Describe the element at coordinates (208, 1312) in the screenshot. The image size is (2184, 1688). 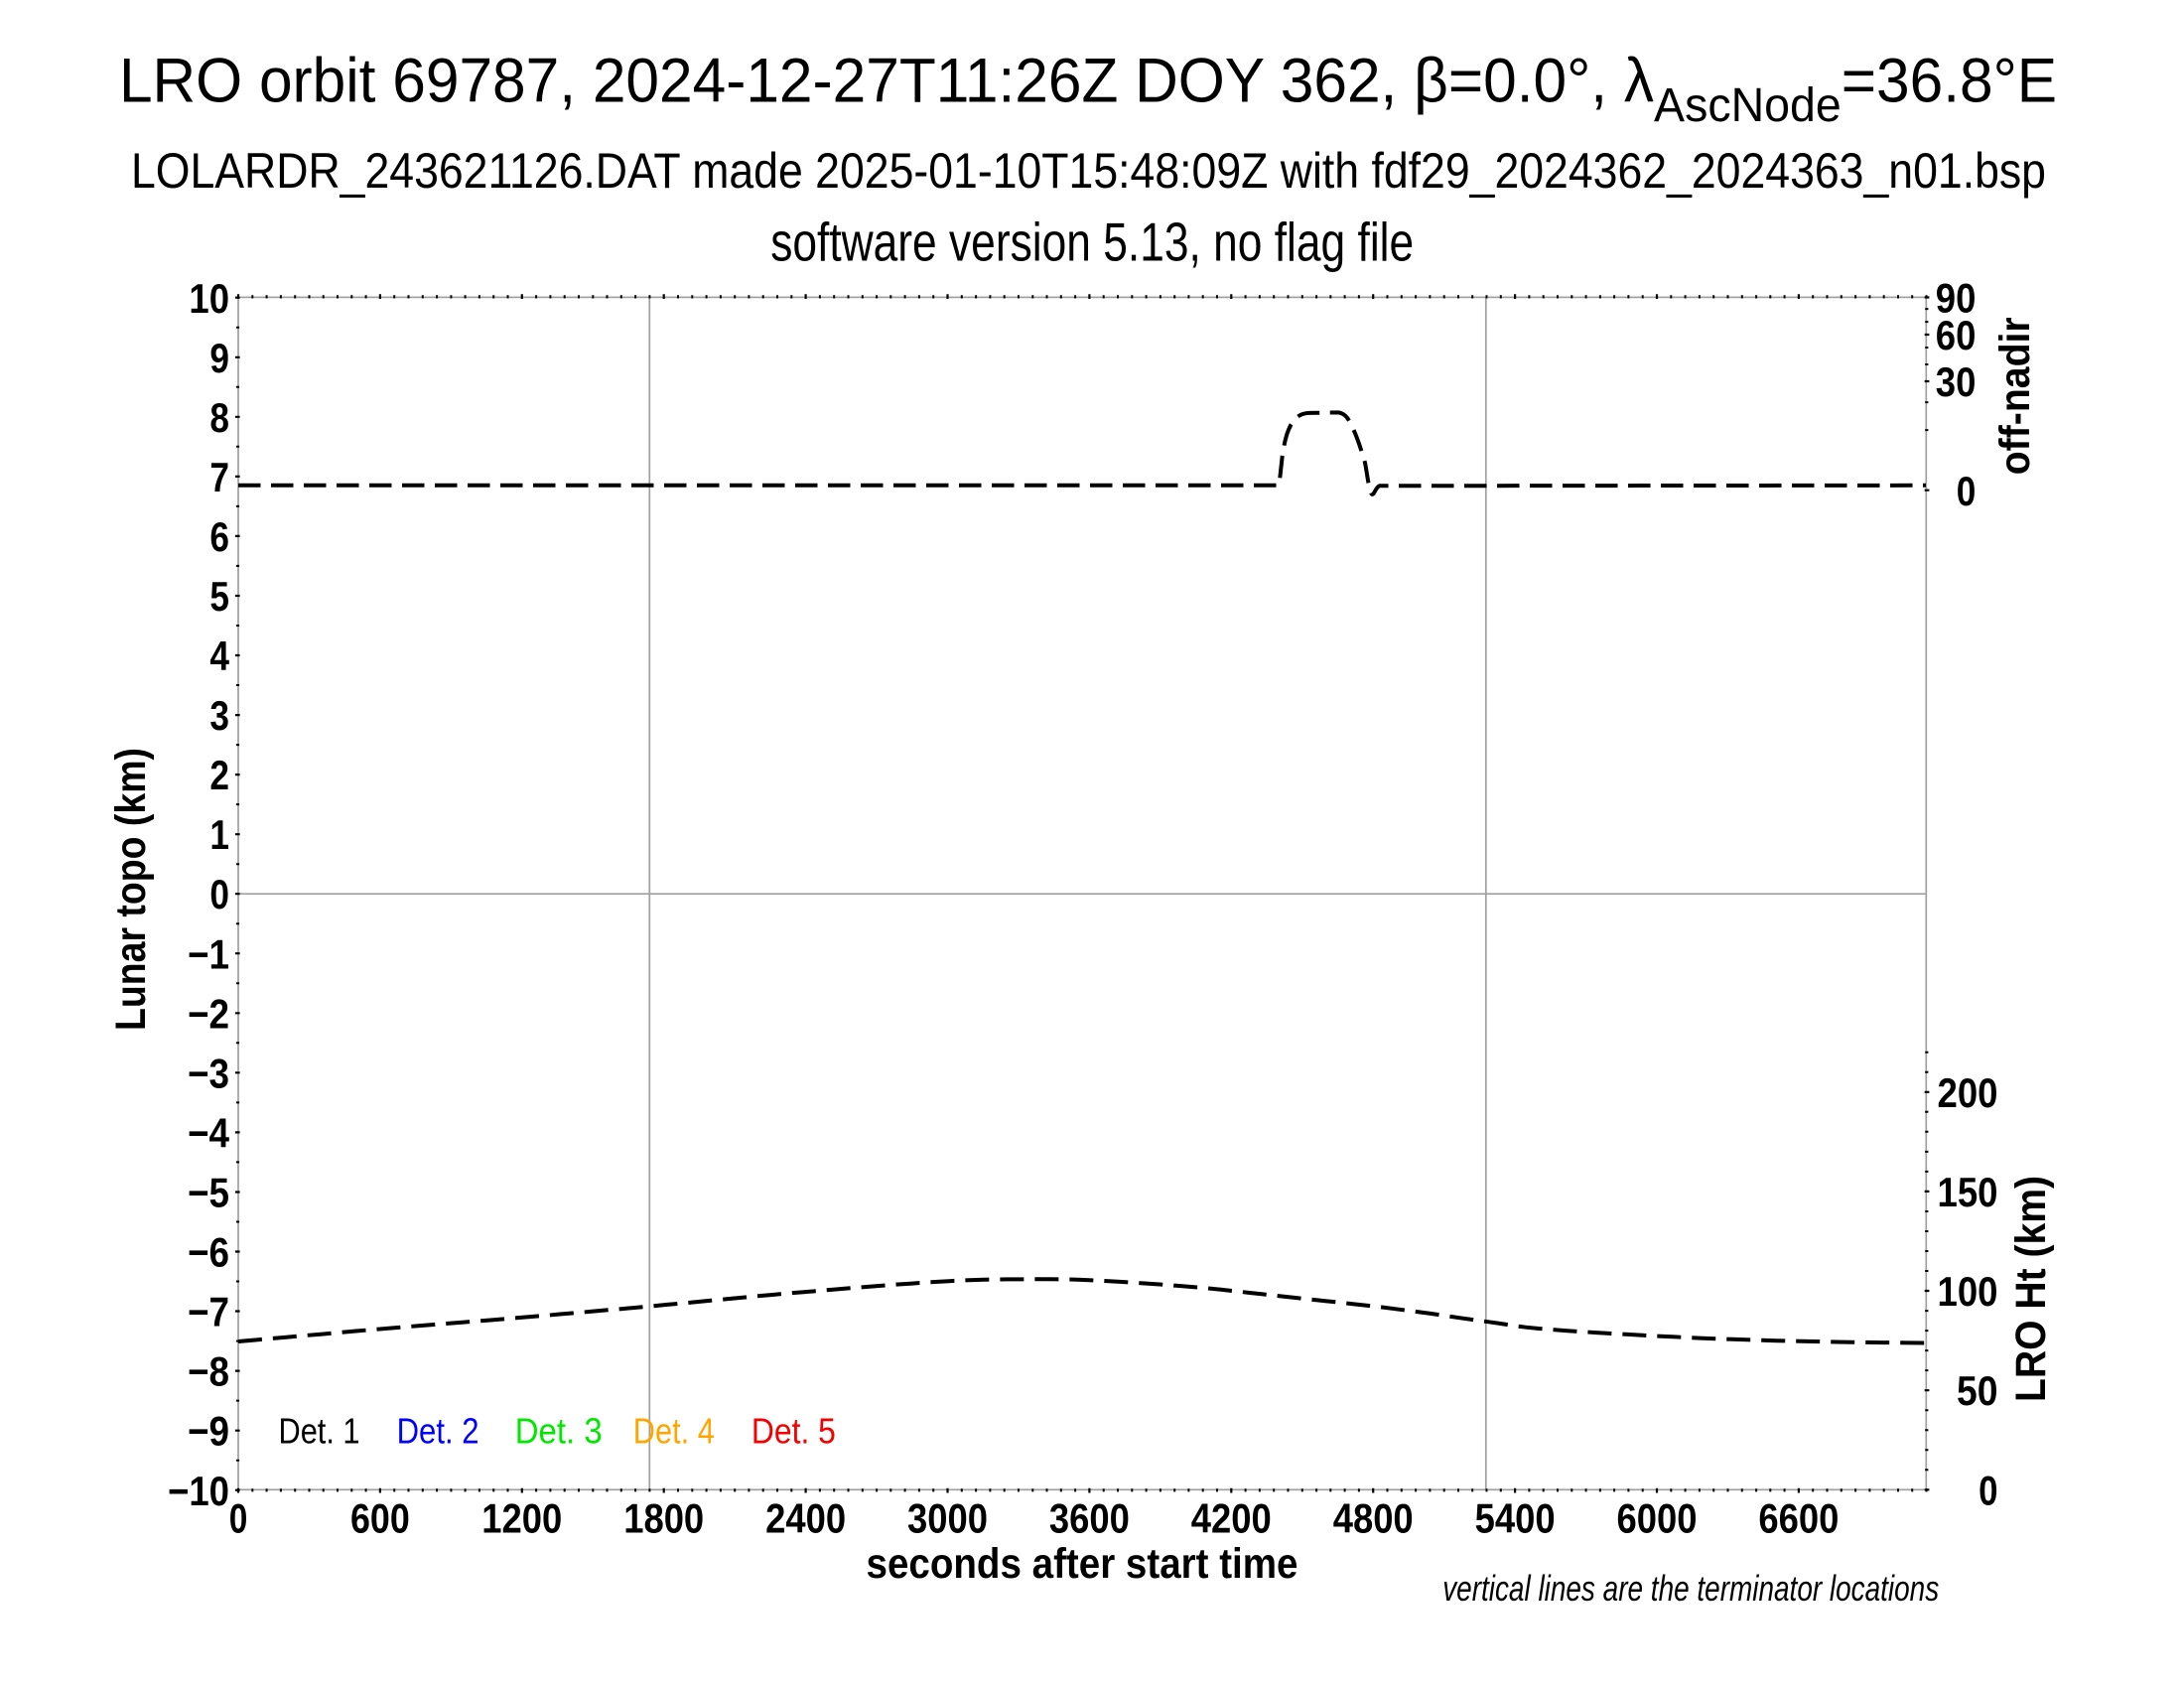
I see `svg-text: −7` at that location.